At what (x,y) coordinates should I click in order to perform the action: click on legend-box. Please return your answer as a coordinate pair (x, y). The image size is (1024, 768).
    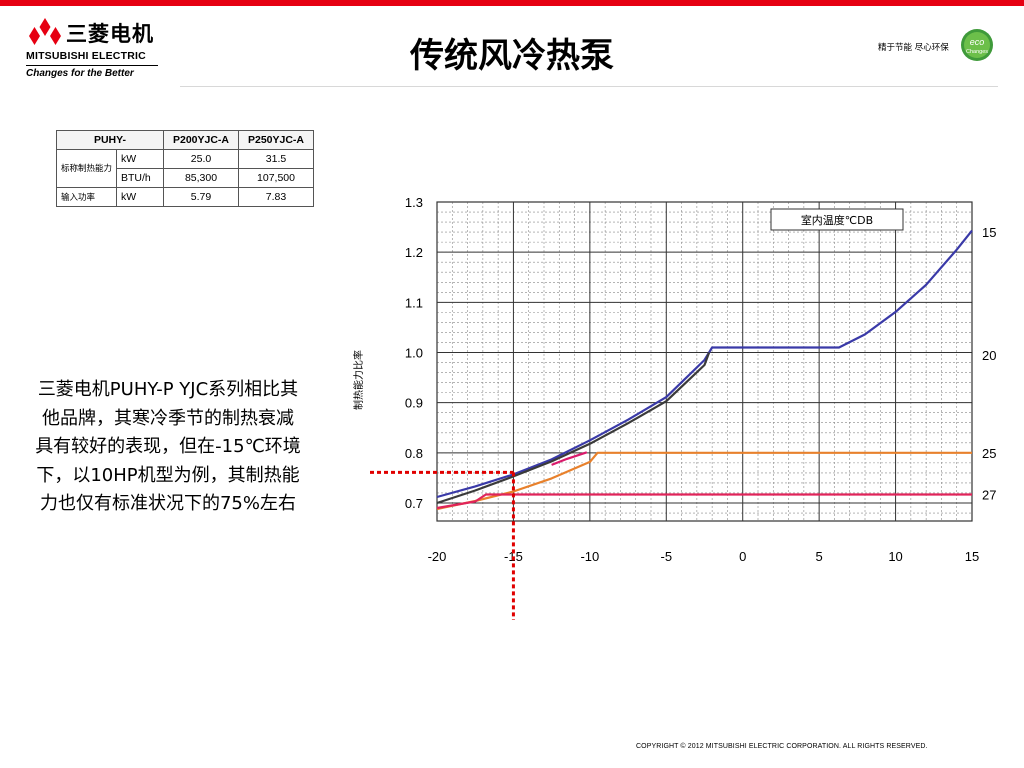
    Looking at the image, I should click on (837, 219).